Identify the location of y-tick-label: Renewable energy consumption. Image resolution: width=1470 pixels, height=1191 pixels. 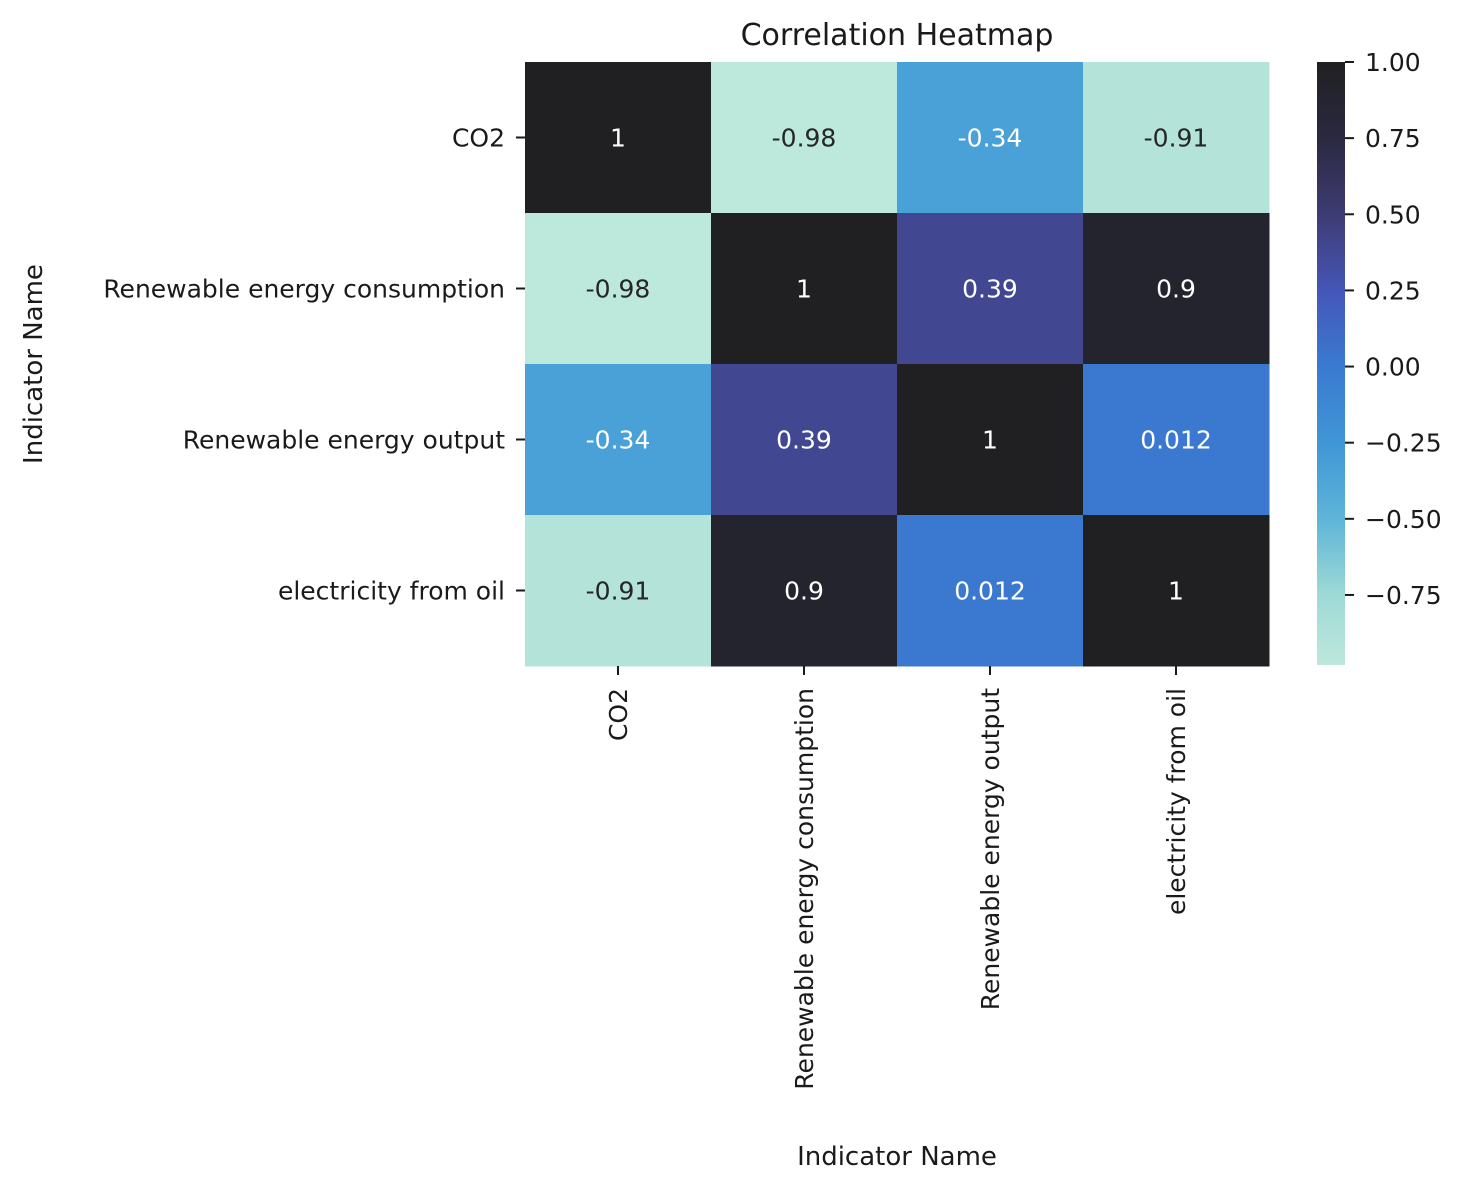
(304, 289).